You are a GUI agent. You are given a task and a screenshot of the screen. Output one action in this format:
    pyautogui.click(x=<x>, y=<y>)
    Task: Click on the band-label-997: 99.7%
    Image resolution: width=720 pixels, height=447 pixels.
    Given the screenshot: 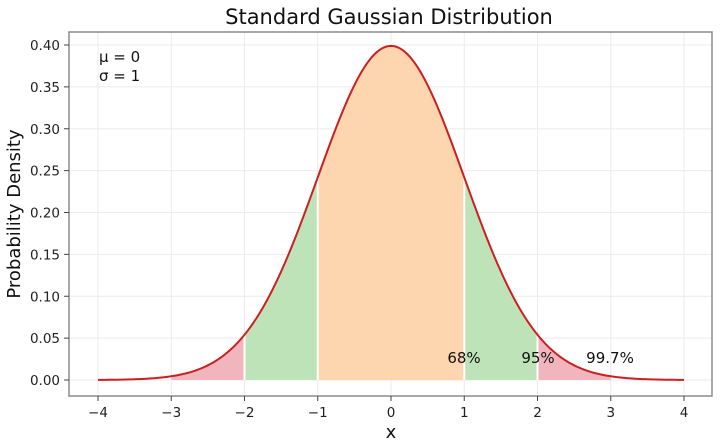 What is the action you would take?
    pyautogui.click(x=610, y=358)
    